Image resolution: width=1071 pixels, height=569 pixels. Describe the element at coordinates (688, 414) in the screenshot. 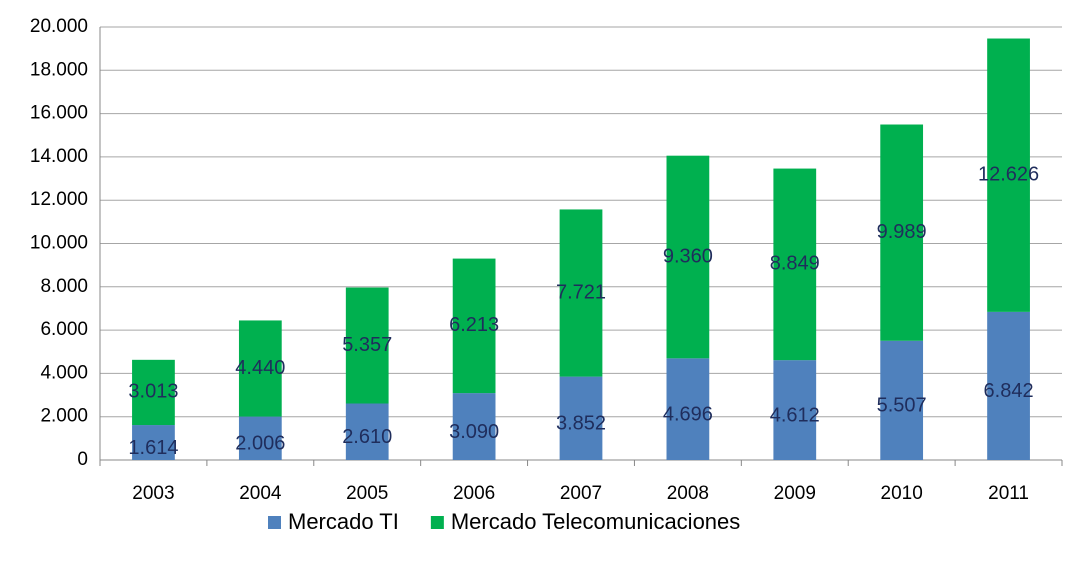

I see `data-label: 4.696` at that location.